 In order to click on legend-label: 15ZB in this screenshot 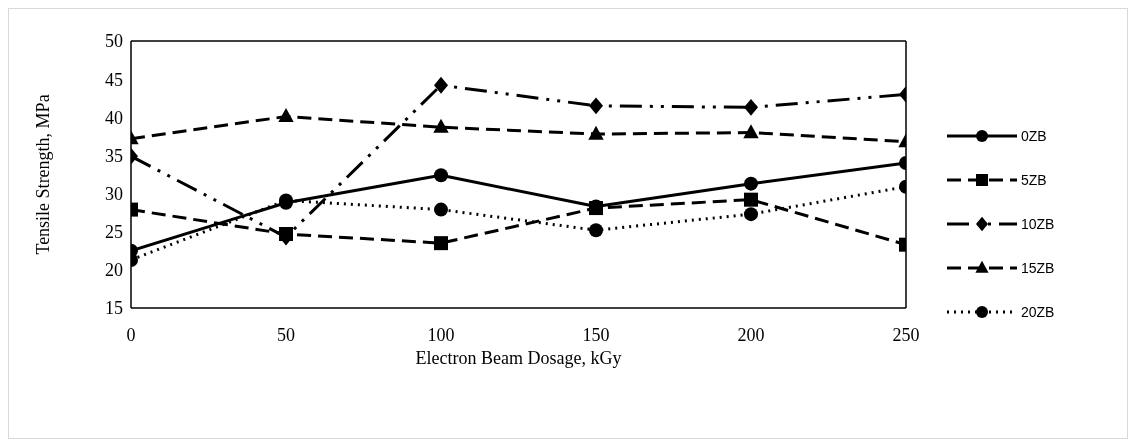, I will do `click(1038, 267)`.